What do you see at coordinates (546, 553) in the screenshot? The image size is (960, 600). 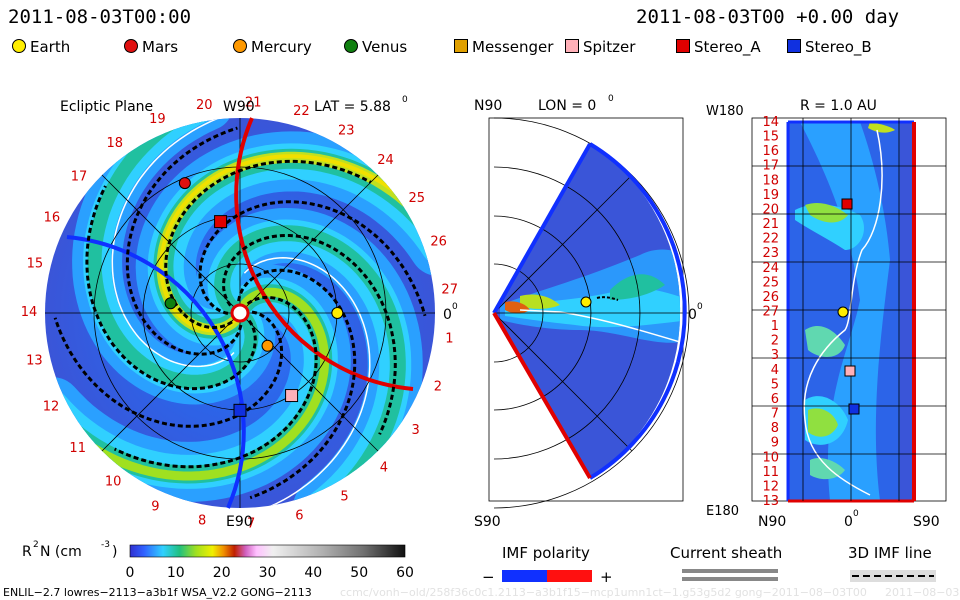 I see `imf-polarity-title: IMF polarity` at bounding box center [546, 553].